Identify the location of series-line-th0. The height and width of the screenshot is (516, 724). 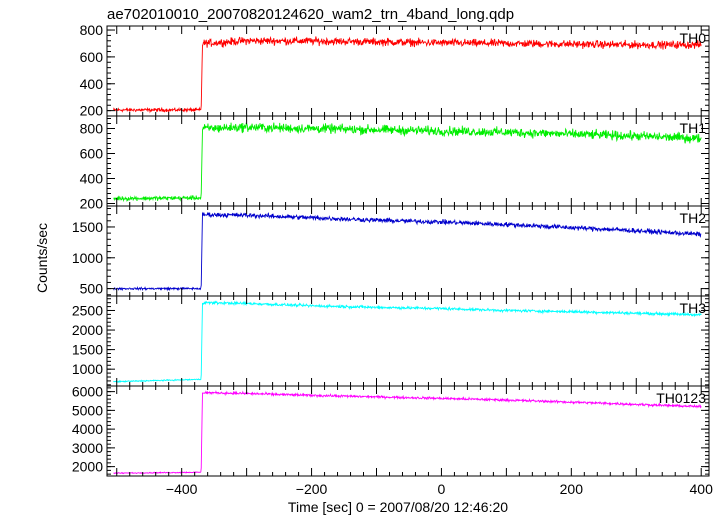
(407, 74).